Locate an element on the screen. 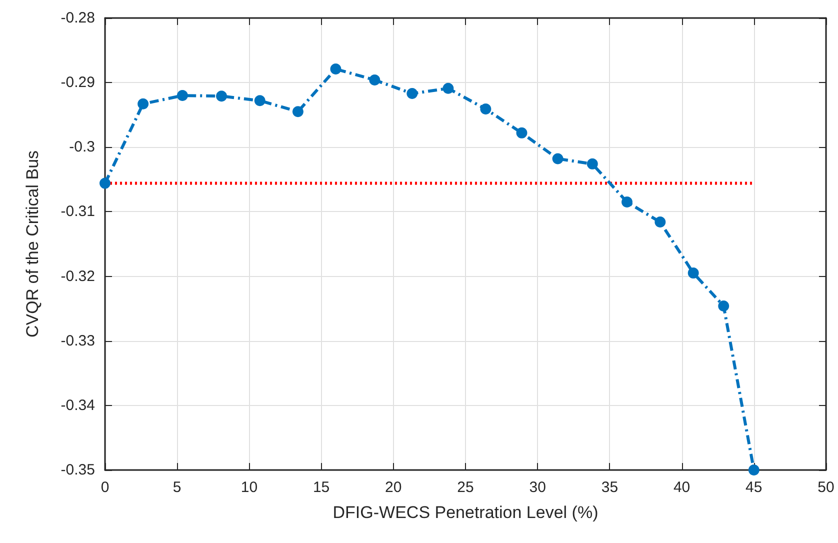 The width and height of the screenshot is (838, 543). x-tick-label: 25 is located at coordinates (465, 487).